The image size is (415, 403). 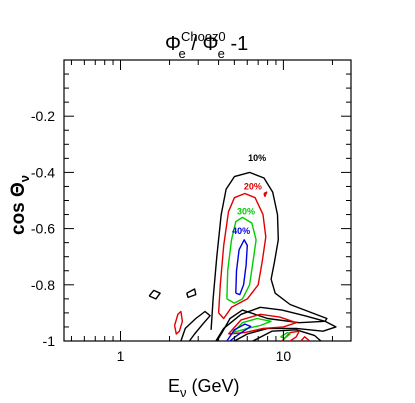 What do you see at coordinates (20, 205) in the screenshot?
I see `y-axis-label: cos Θν` at bounding box center [20, 205].